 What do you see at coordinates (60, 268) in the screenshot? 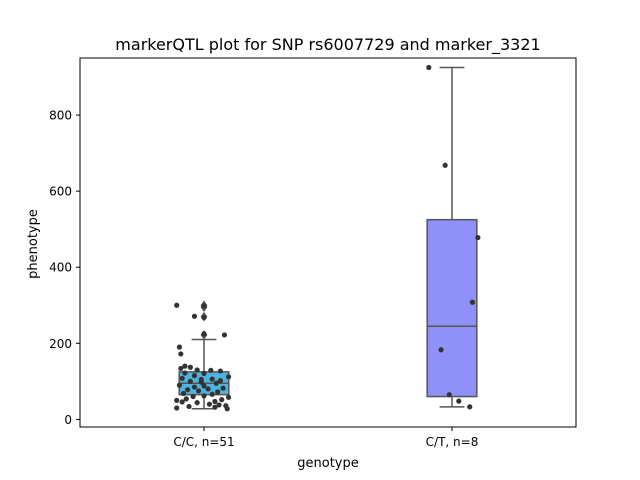
I see `y-tick-label: 400` at bounding box center [60, 268].